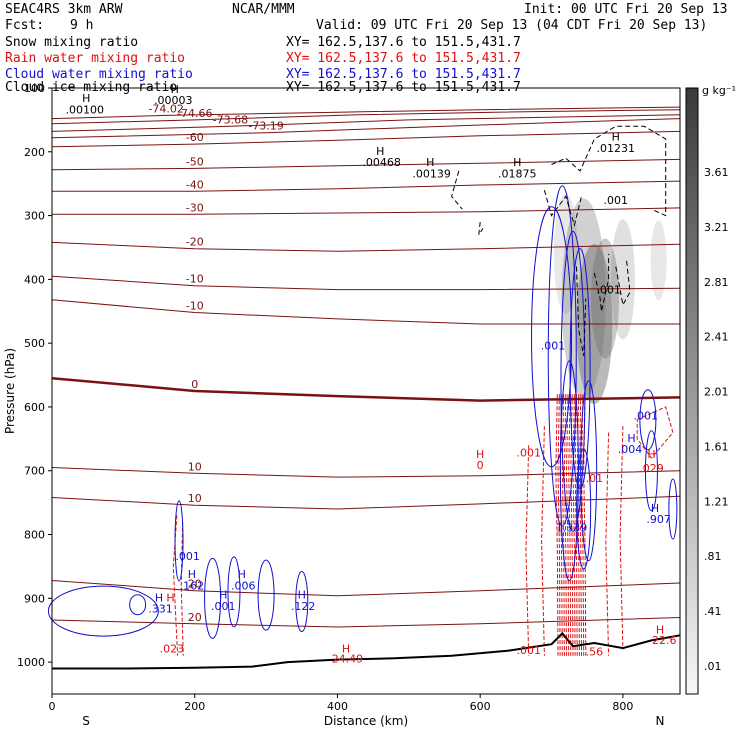 Image resolution: width=740 pixels, height=740 pixels. I want to click on endpoint-right-label: N, so click(660, 721).